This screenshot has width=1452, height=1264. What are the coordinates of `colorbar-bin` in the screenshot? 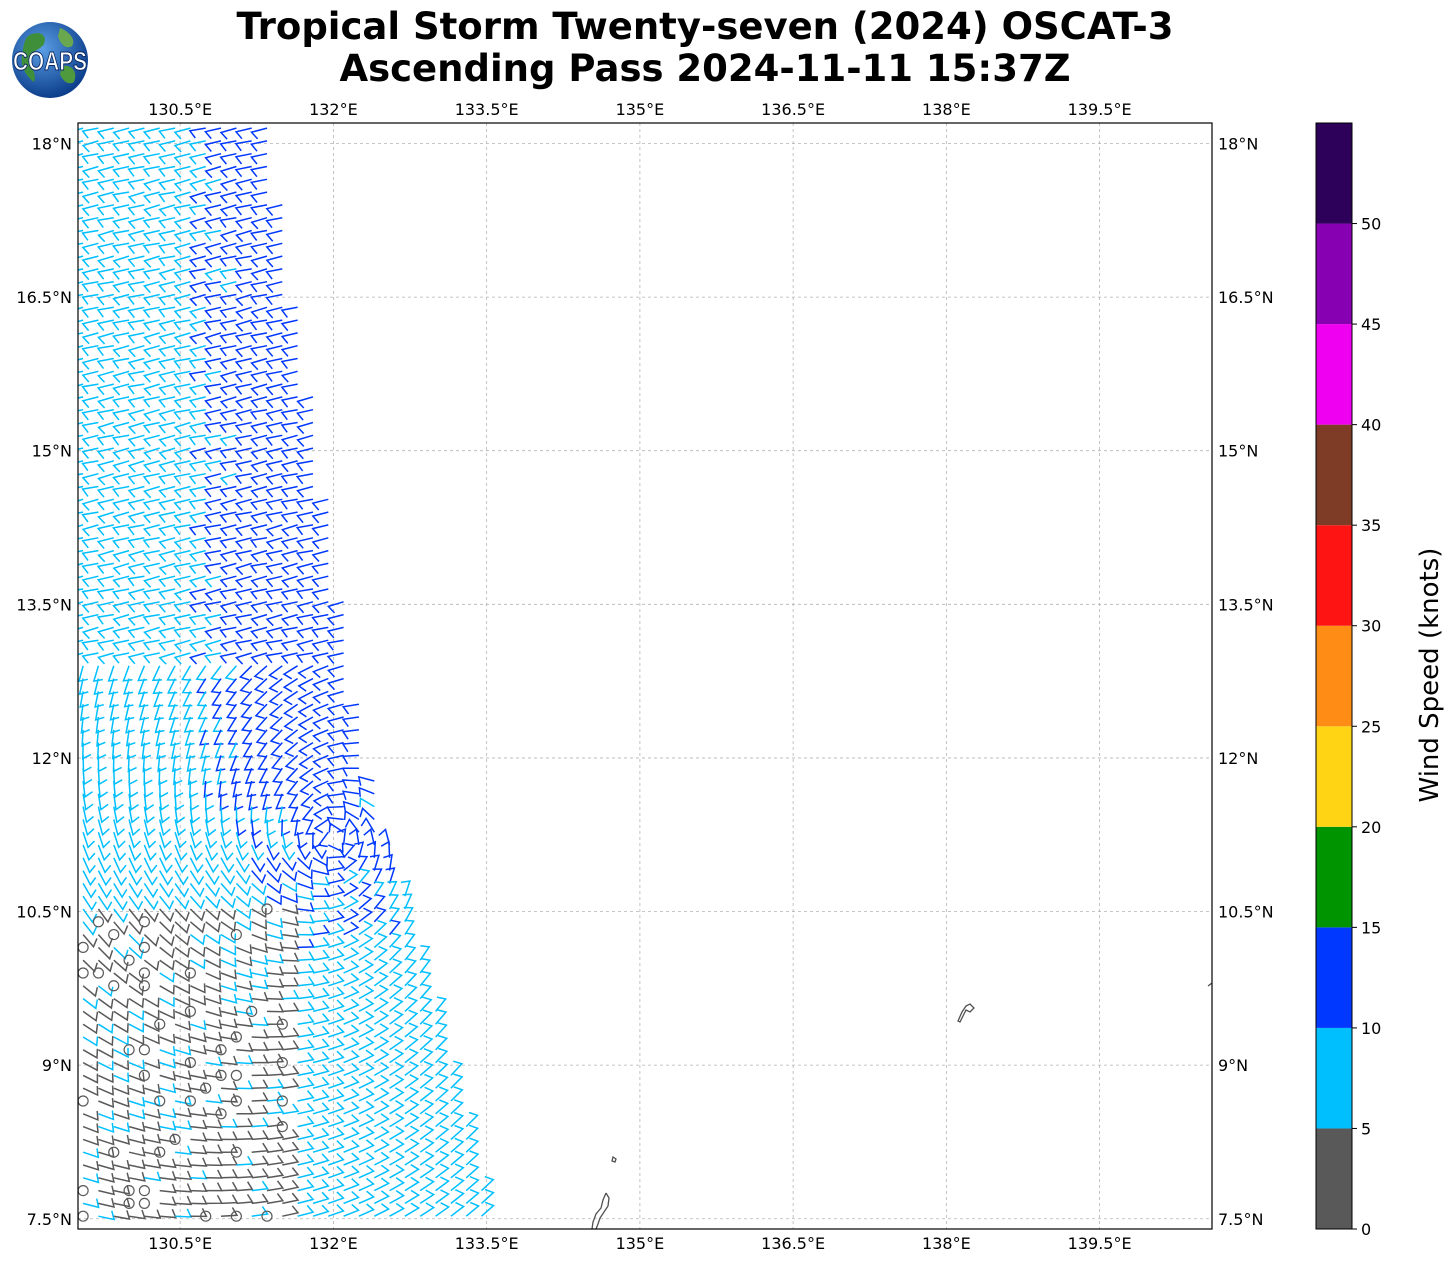 It's located at (1334, 1078).